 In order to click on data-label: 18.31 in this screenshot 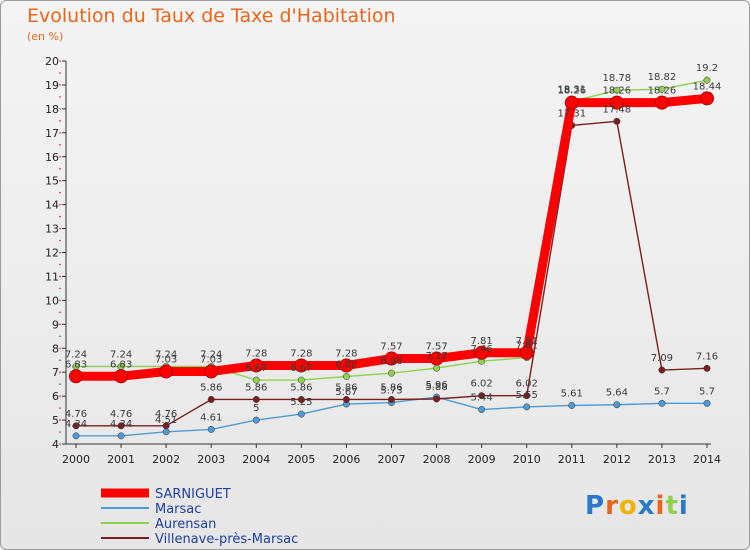, I will do `click(571, 89)`.